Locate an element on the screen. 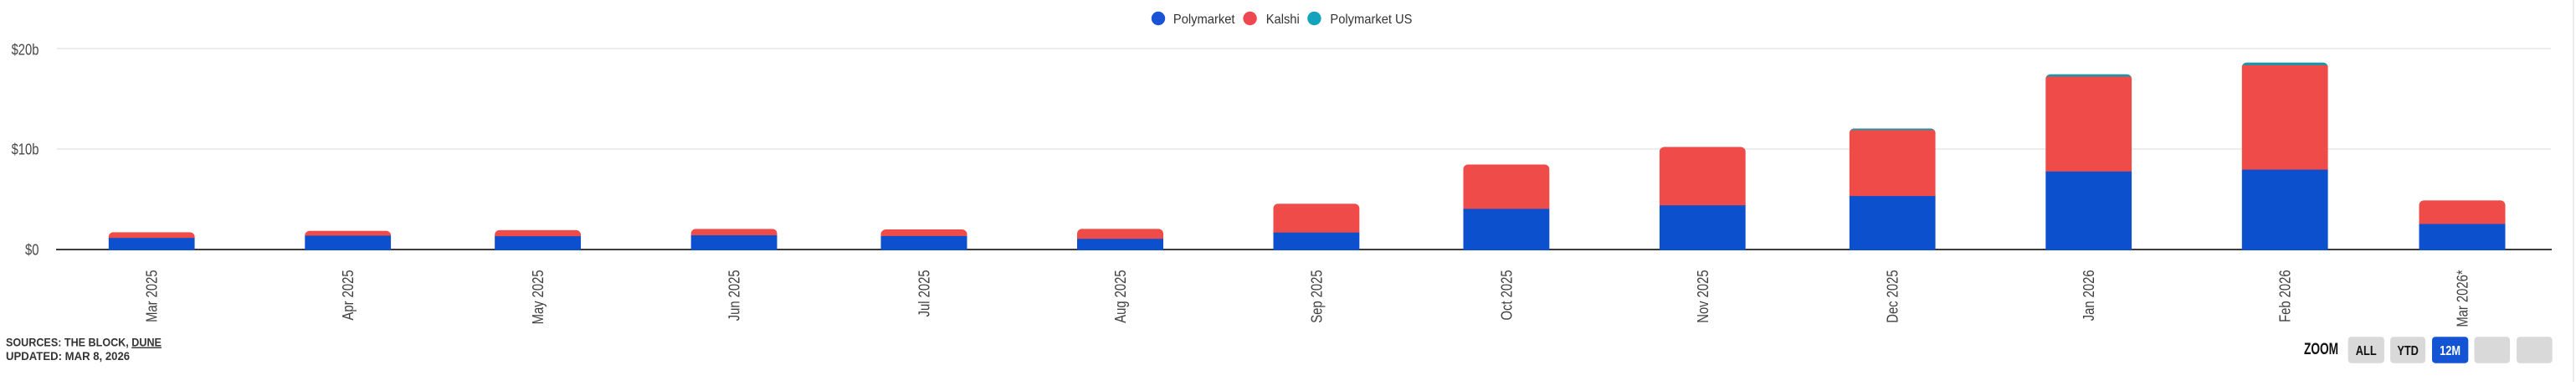 The image size is (2576, 386). svg-text: ZOOM is located at coordinates (2321, 349).